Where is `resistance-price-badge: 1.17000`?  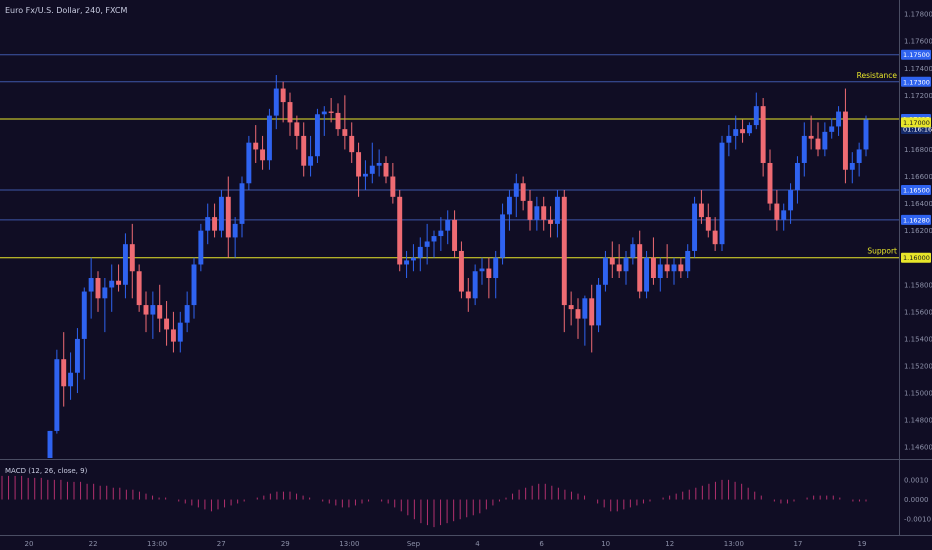
resistance-price-badge: 1.17000 is located at coordinates (916, 123).